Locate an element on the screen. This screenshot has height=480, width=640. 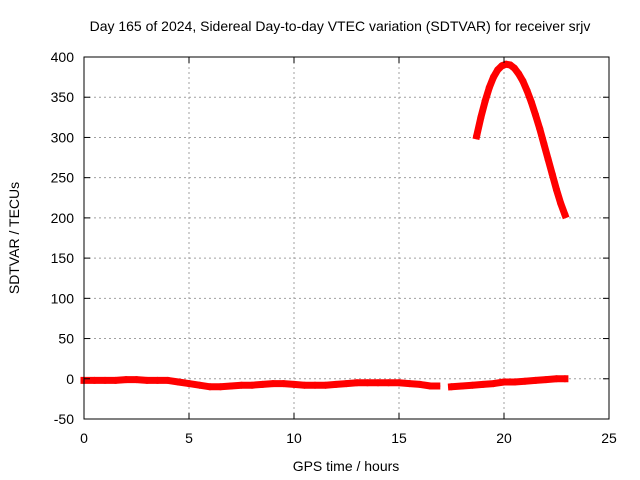
y-tick-label: 150 is located at coordinates (63, 258).